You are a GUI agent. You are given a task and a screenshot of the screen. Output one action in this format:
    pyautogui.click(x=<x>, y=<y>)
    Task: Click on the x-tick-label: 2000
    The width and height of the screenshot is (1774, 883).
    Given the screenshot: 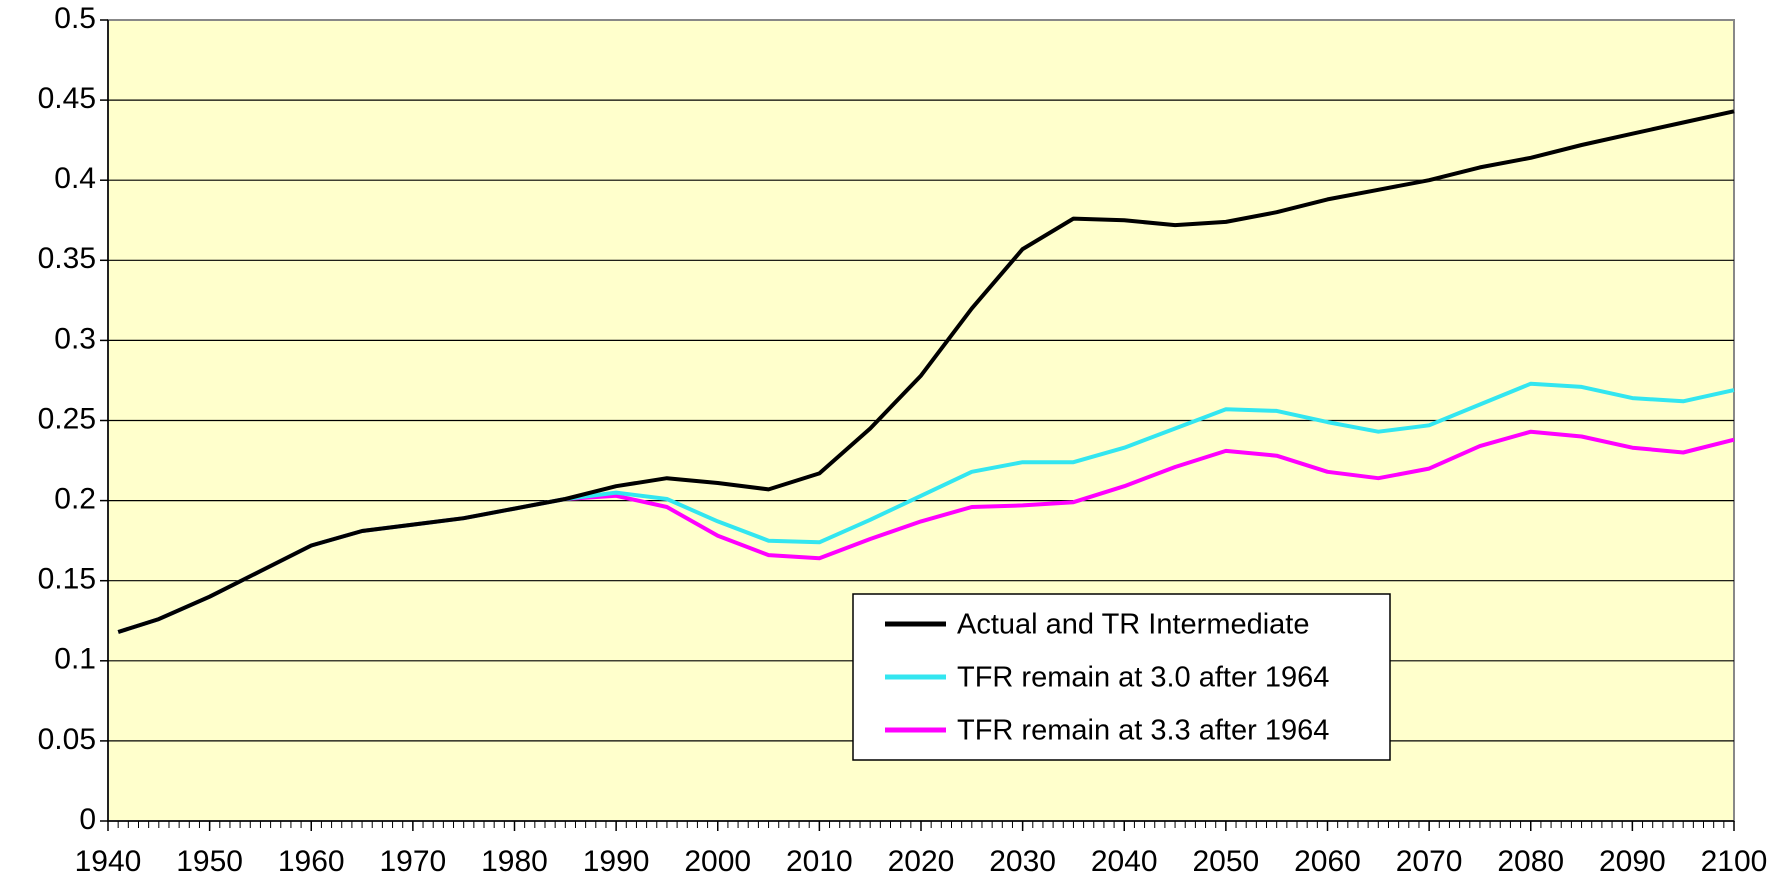 What is the action you would take?
    pyautogui.click(x=717, y=861)
    